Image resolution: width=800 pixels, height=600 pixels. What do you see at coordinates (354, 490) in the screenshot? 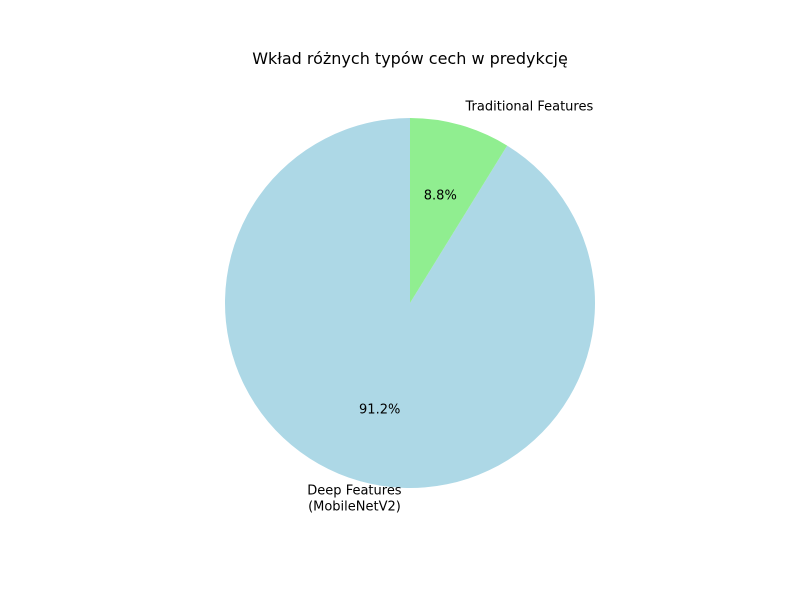
I see `pie-slice-label-line: Deep Features` at bounding box center [354, 490].